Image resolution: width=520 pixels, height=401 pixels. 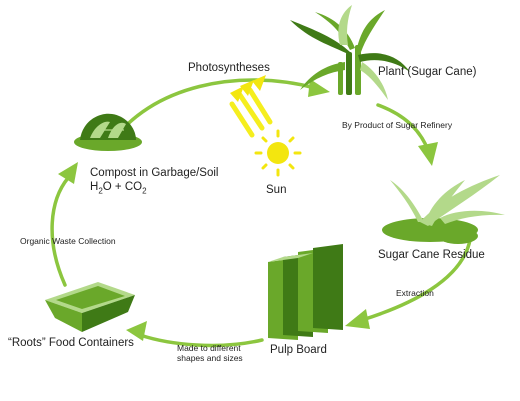 I want to click on arrowhead-extraction, so click(x=357, y=319).